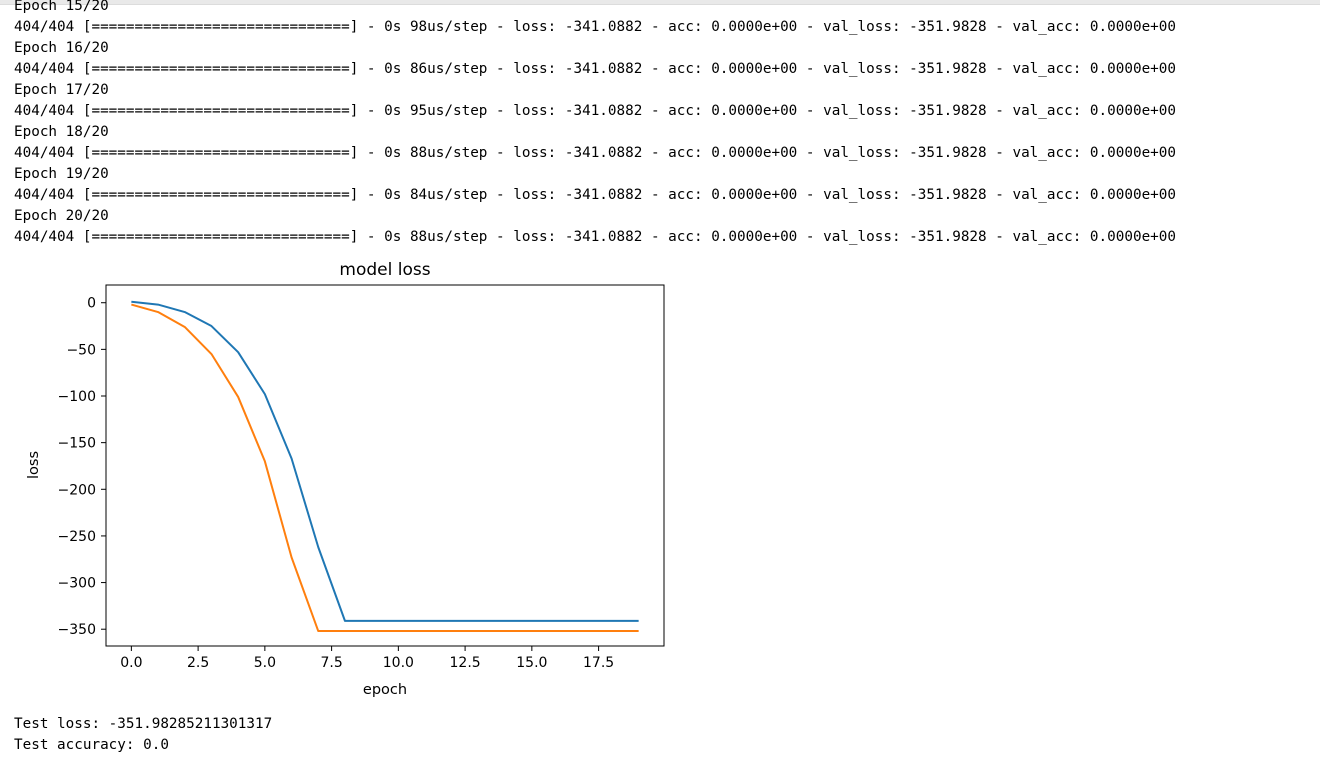 This screenshot has height=759, width=1320. I want to click on y-tick-label: −300, so click(77, 584).